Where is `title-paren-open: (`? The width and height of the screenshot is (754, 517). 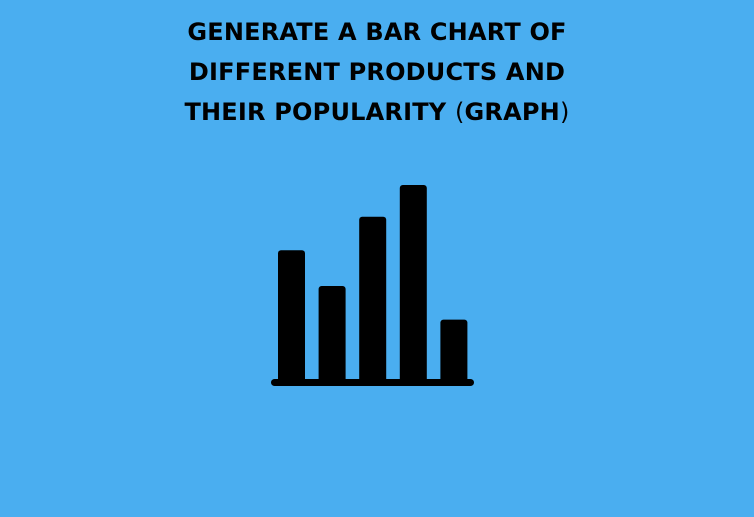
title-paren-open: ( is located at coordinates (459, 112).